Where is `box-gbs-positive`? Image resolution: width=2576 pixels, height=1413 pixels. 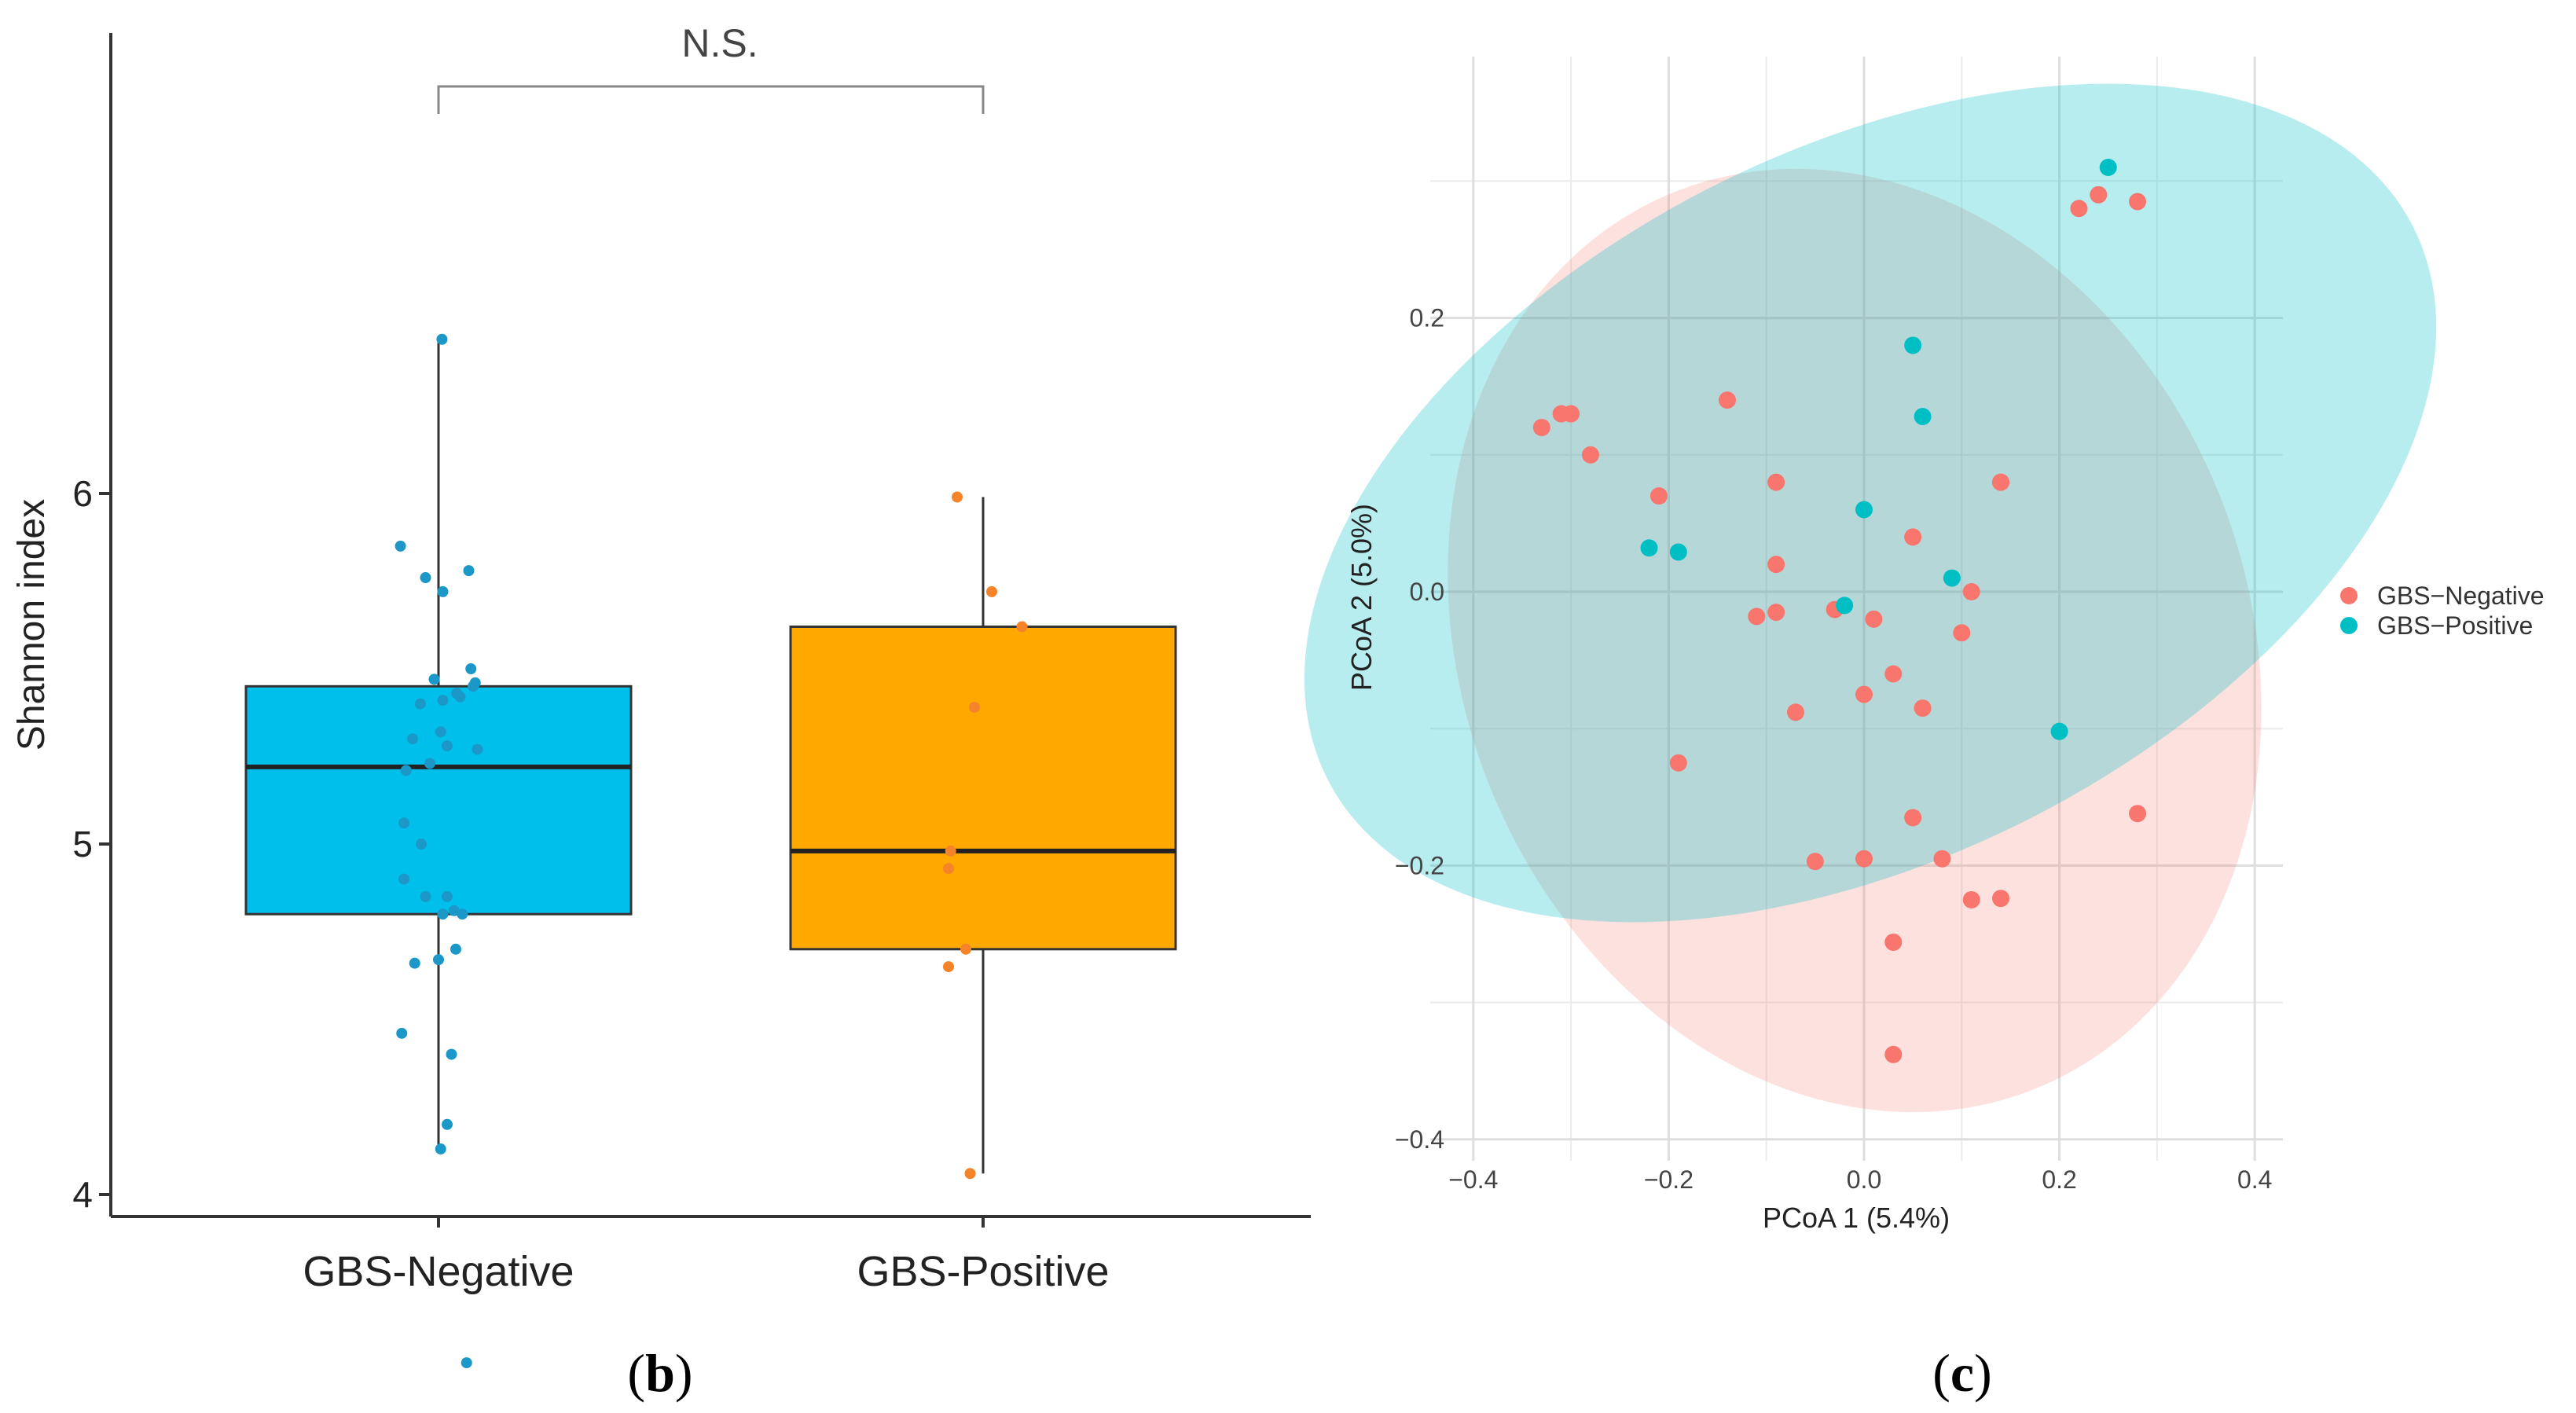
box-gbs-positive is located at coordinates (983, 788).